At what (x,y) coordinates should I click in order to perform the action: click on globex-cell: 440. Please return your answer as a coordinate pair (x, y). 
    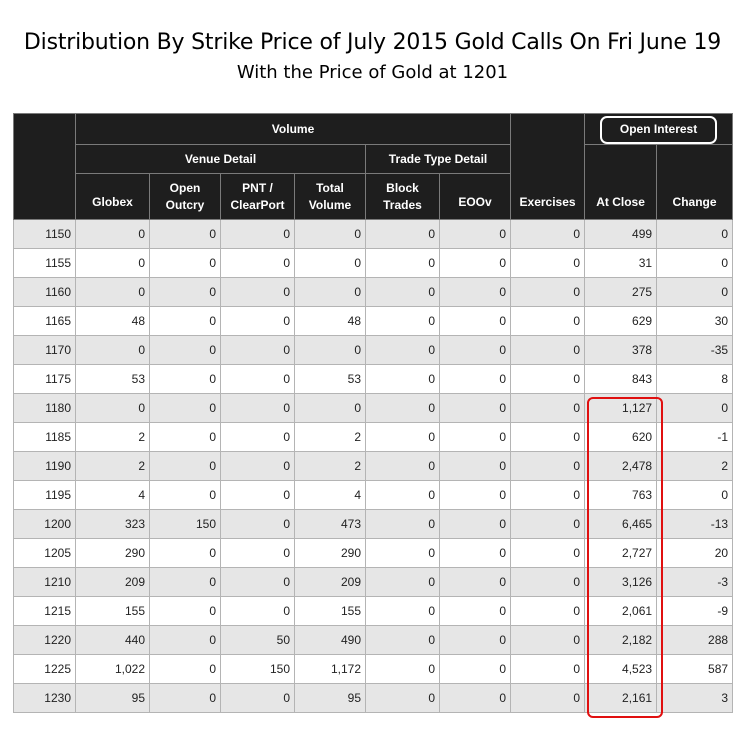
    Looking at the image, I should click on (112, 640).